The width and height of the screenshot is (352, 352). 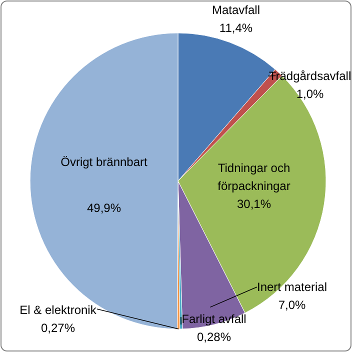 What do you see at coordinates (214, 337) in the screenshot?
I see `data-label: 0,28%` at bounding box center [214, 337].